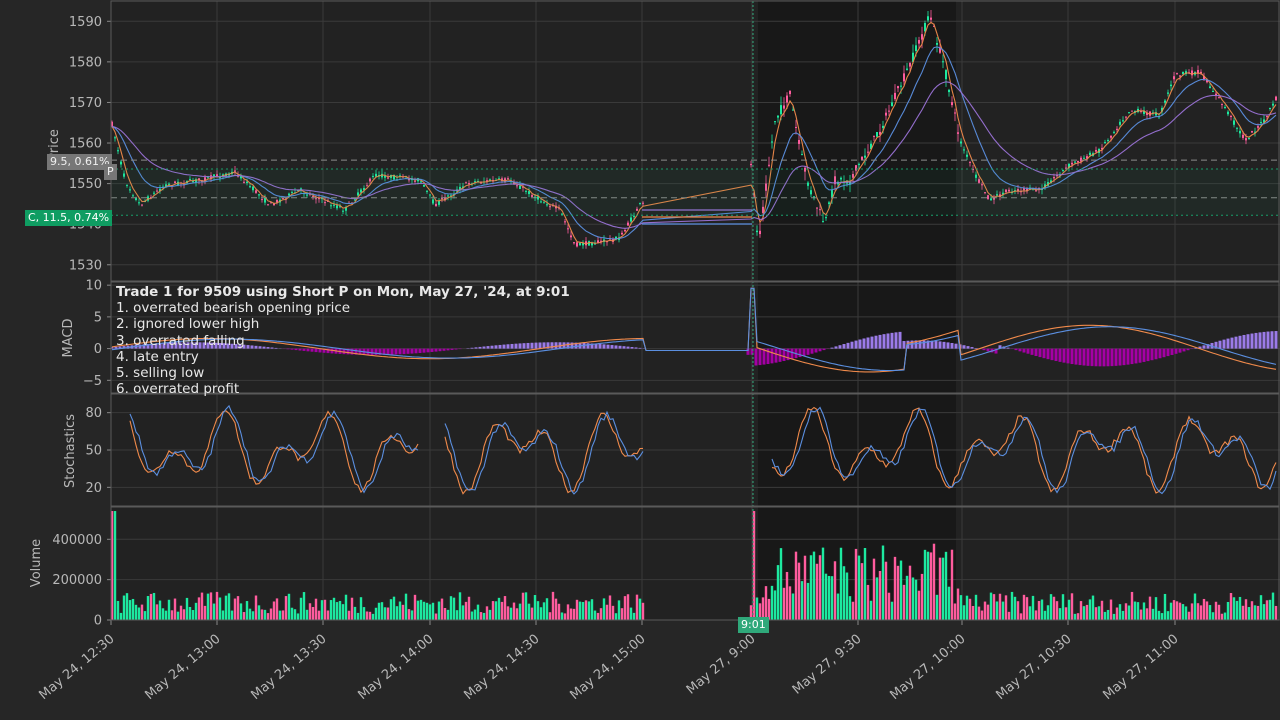 Image resolution: width=1280 pixels, height=720 pixels. I want to click on y-tick-label: 80, so click(93, 413).